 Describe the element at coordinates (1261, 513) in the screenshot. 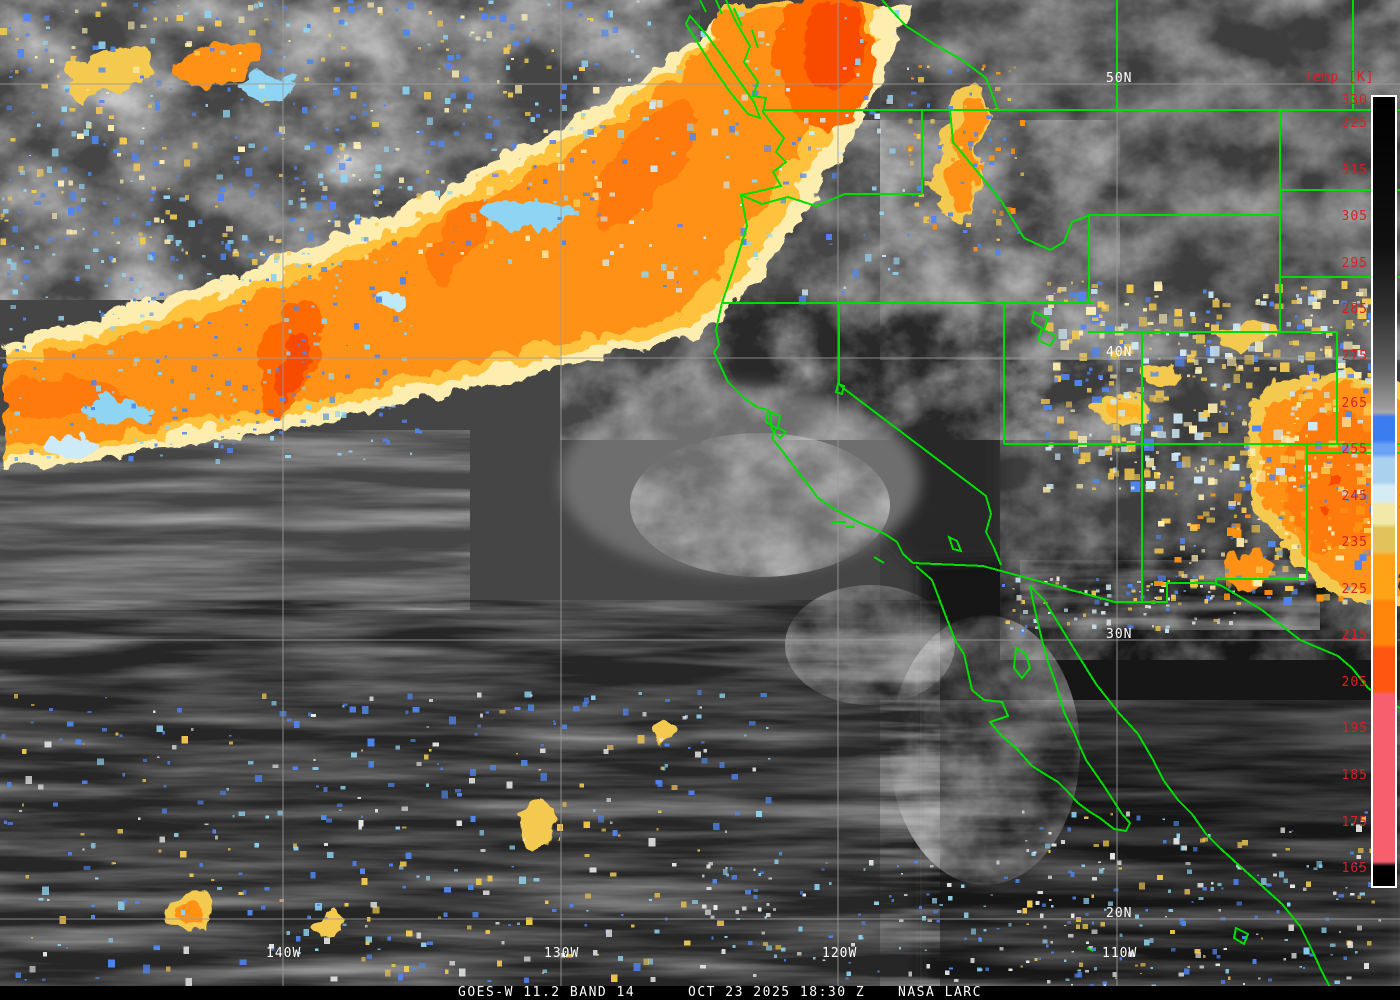

I see `border-tx-nm` at that location.